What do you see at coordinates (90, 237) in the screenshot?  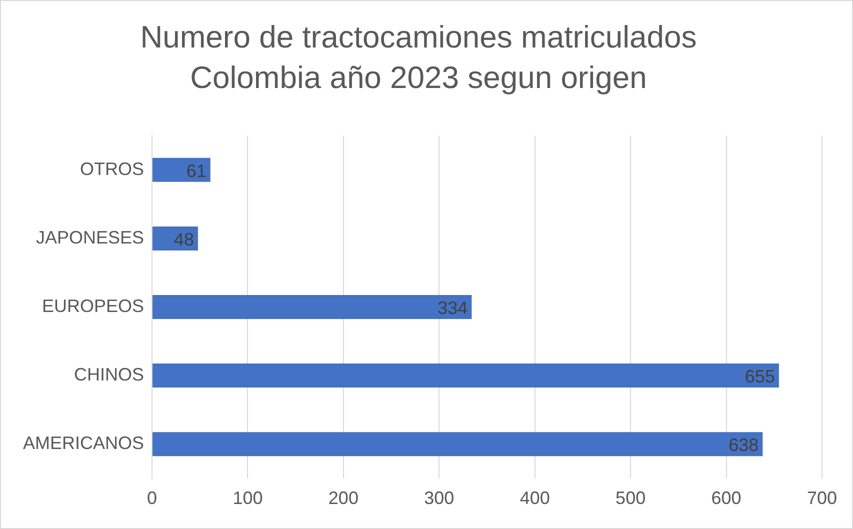 I see `y-tick-label: JAPONESES` at bounding box center [90, 237].